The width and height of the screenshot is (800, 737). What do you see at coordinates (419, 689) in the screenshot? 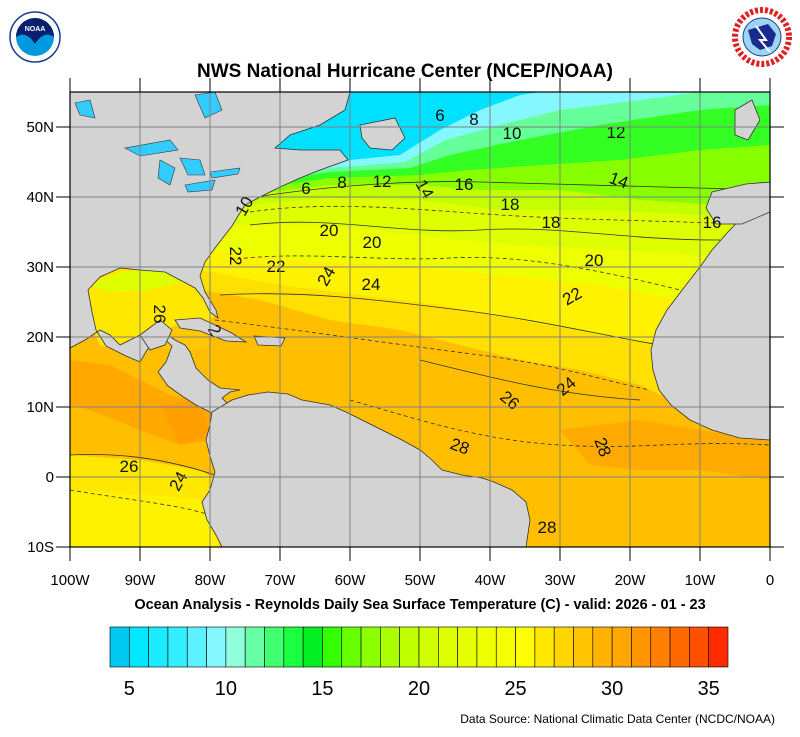
I see `colorbar-tick-label: 20` at bounding box center [419, 689].